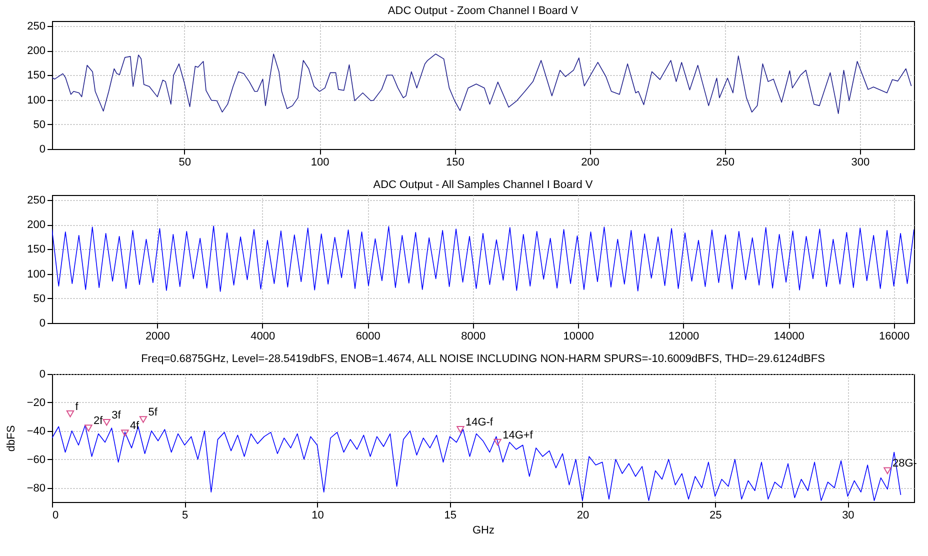 This screenshot has width=928, height=556. Describe the element at coordinates (368, 336) in the screenshot. I see `x-tick-label: 6000` at that location.